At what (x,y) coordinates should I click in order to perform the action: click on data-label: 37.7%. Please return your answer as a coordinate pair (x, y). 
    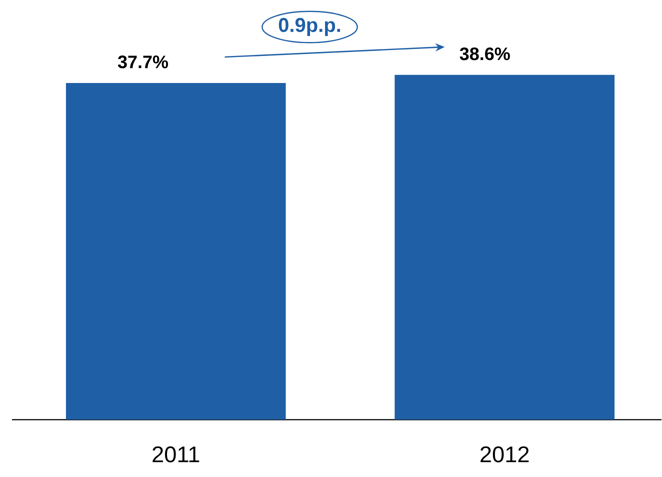
    Looking at the image, I should click on (143, 62).